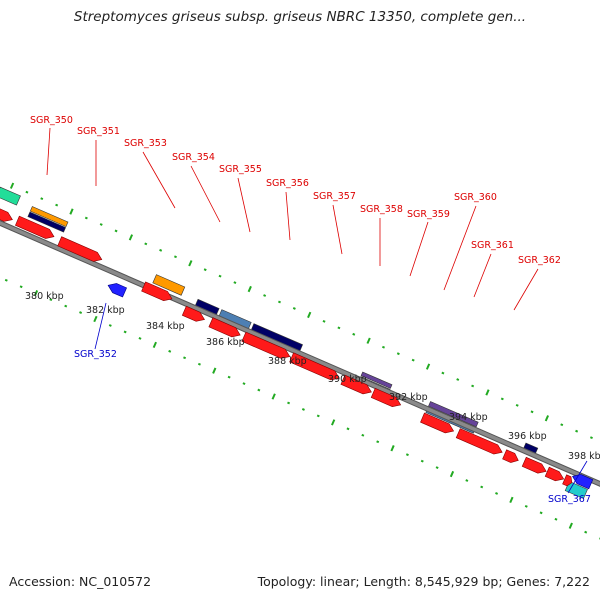 The width and height of the screenshot is (600, 600). I want to click on gene-label: SGR_356, so click(287, 183).